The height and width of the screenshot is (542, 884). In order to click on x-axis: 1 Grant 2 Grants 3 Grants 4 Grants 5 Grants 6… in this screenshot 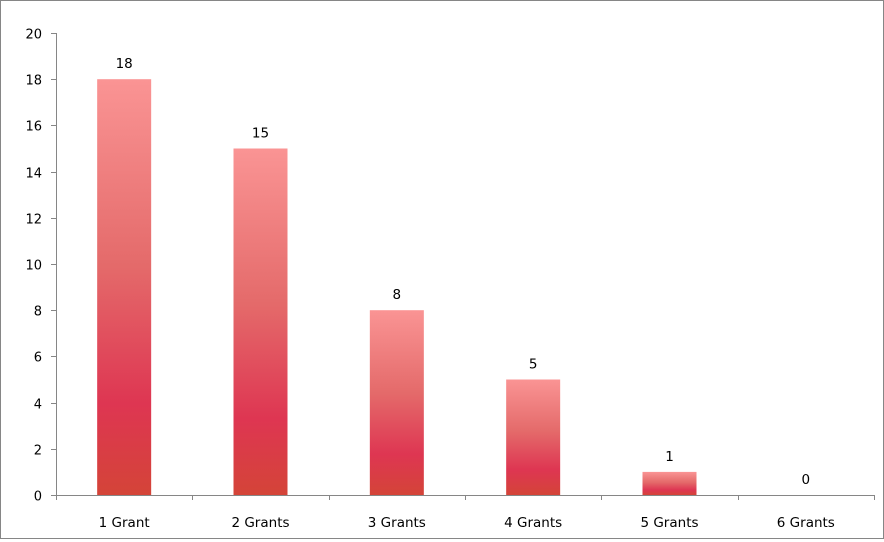, I will do `click(465, 513)`.